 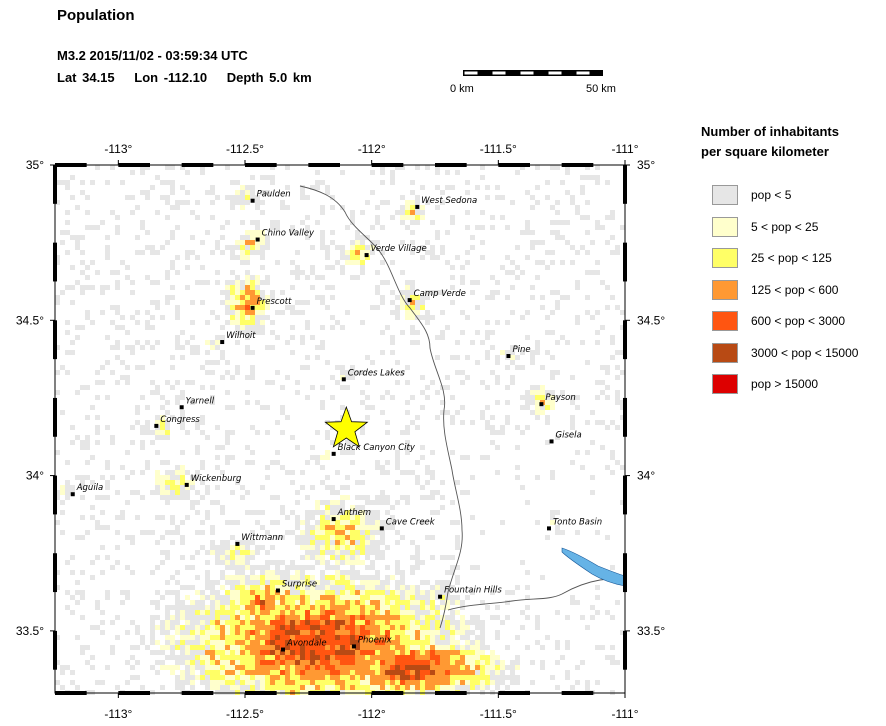 I want to click on legend-item: 5 < pop < 25, so click(x=765, y=226).